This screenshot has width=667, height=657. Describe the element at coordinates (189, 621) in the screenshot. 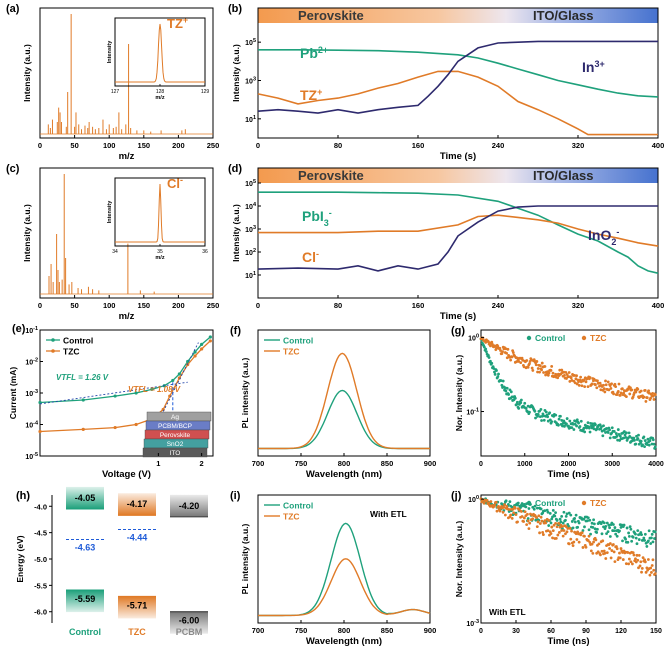

I see `vbm-value: -6.00` at that location.